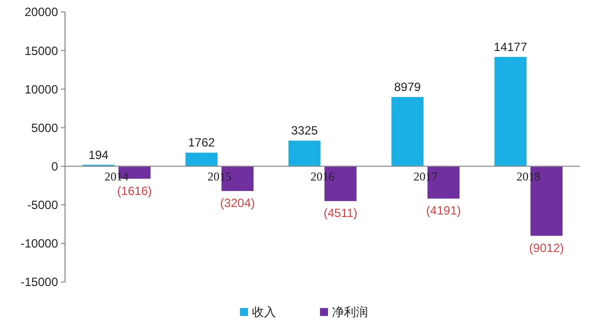  I want to click on y-tick-label: 5000, so click(44, 127).